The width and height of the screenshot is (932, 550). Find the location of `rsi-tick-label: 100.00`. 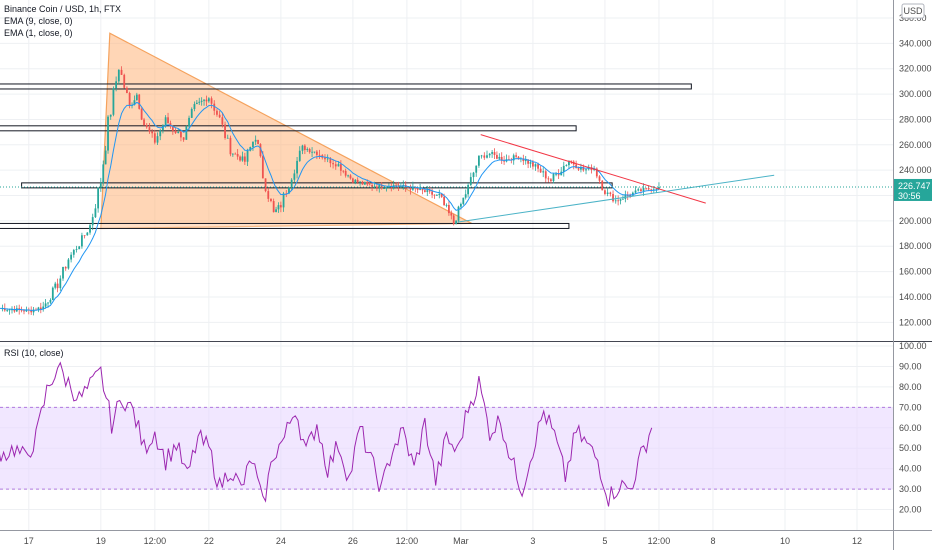

rsi-tick-label: 100.00 is located at coordinates (913, 346).